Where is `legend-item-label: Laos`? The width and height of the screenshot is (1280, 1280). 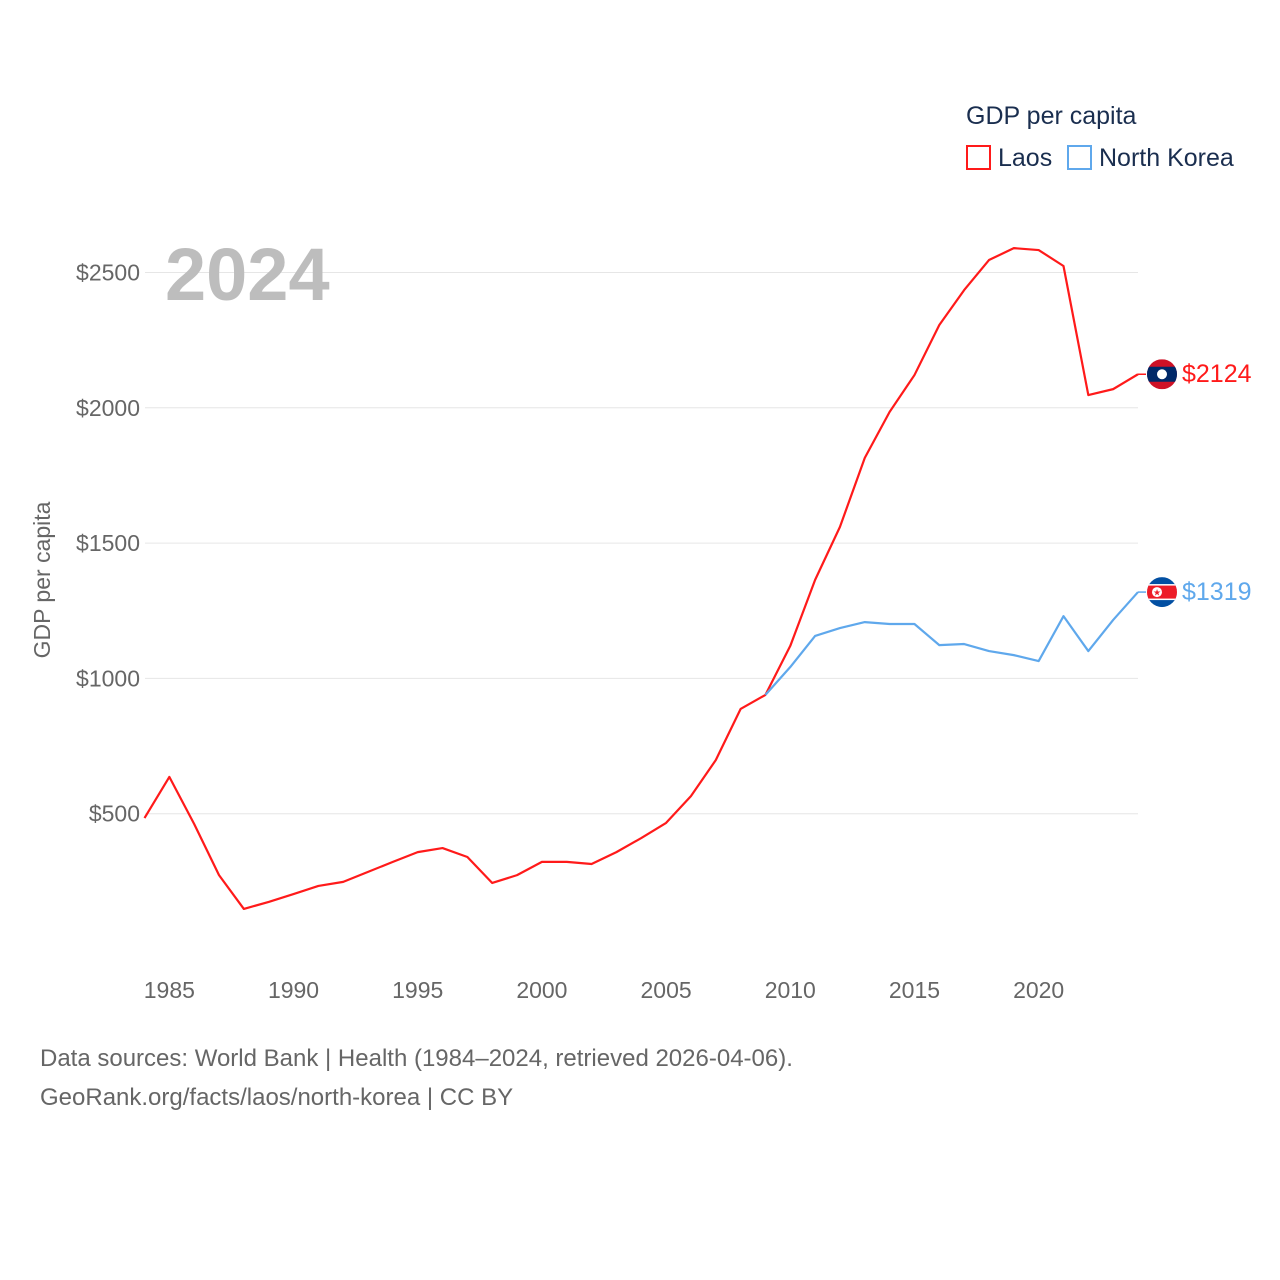 legend-item-label: Laos is located at coordinates (1025, 158).